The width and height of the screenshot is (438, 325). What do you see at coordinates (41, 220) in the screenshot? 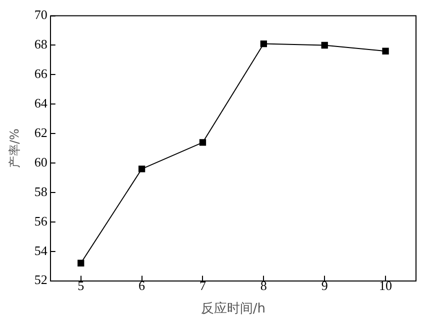
I see `y-tick-label: 56` at bounding box center [41, 220].